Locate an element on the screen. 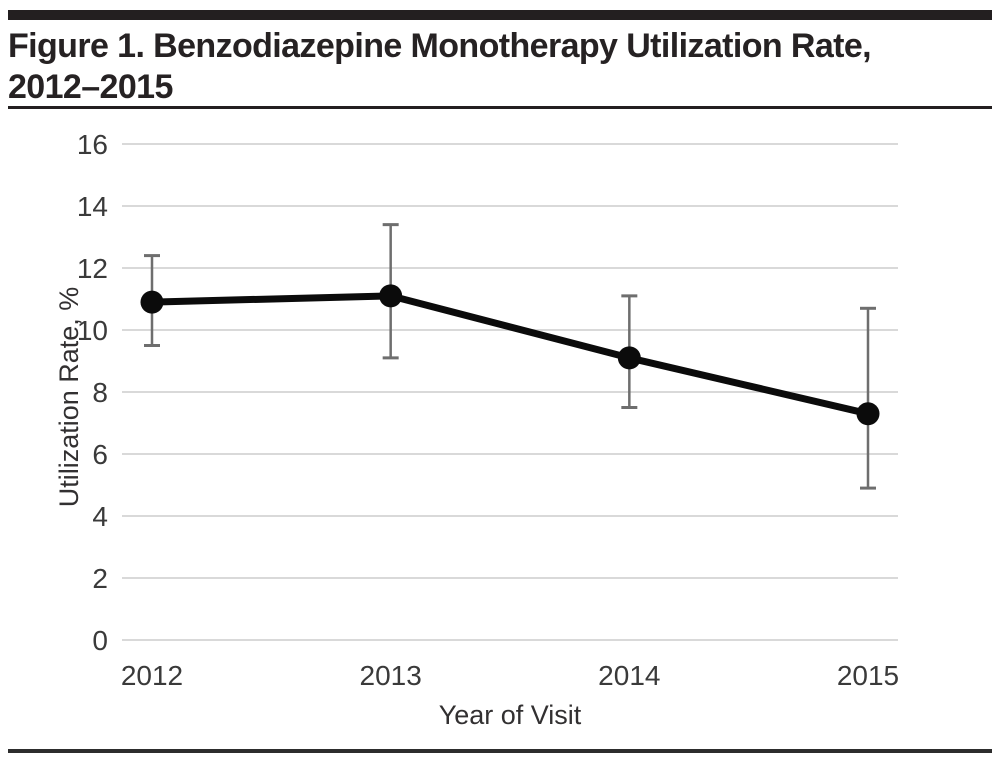  bottom-rule is located at coordinates (500, 751).